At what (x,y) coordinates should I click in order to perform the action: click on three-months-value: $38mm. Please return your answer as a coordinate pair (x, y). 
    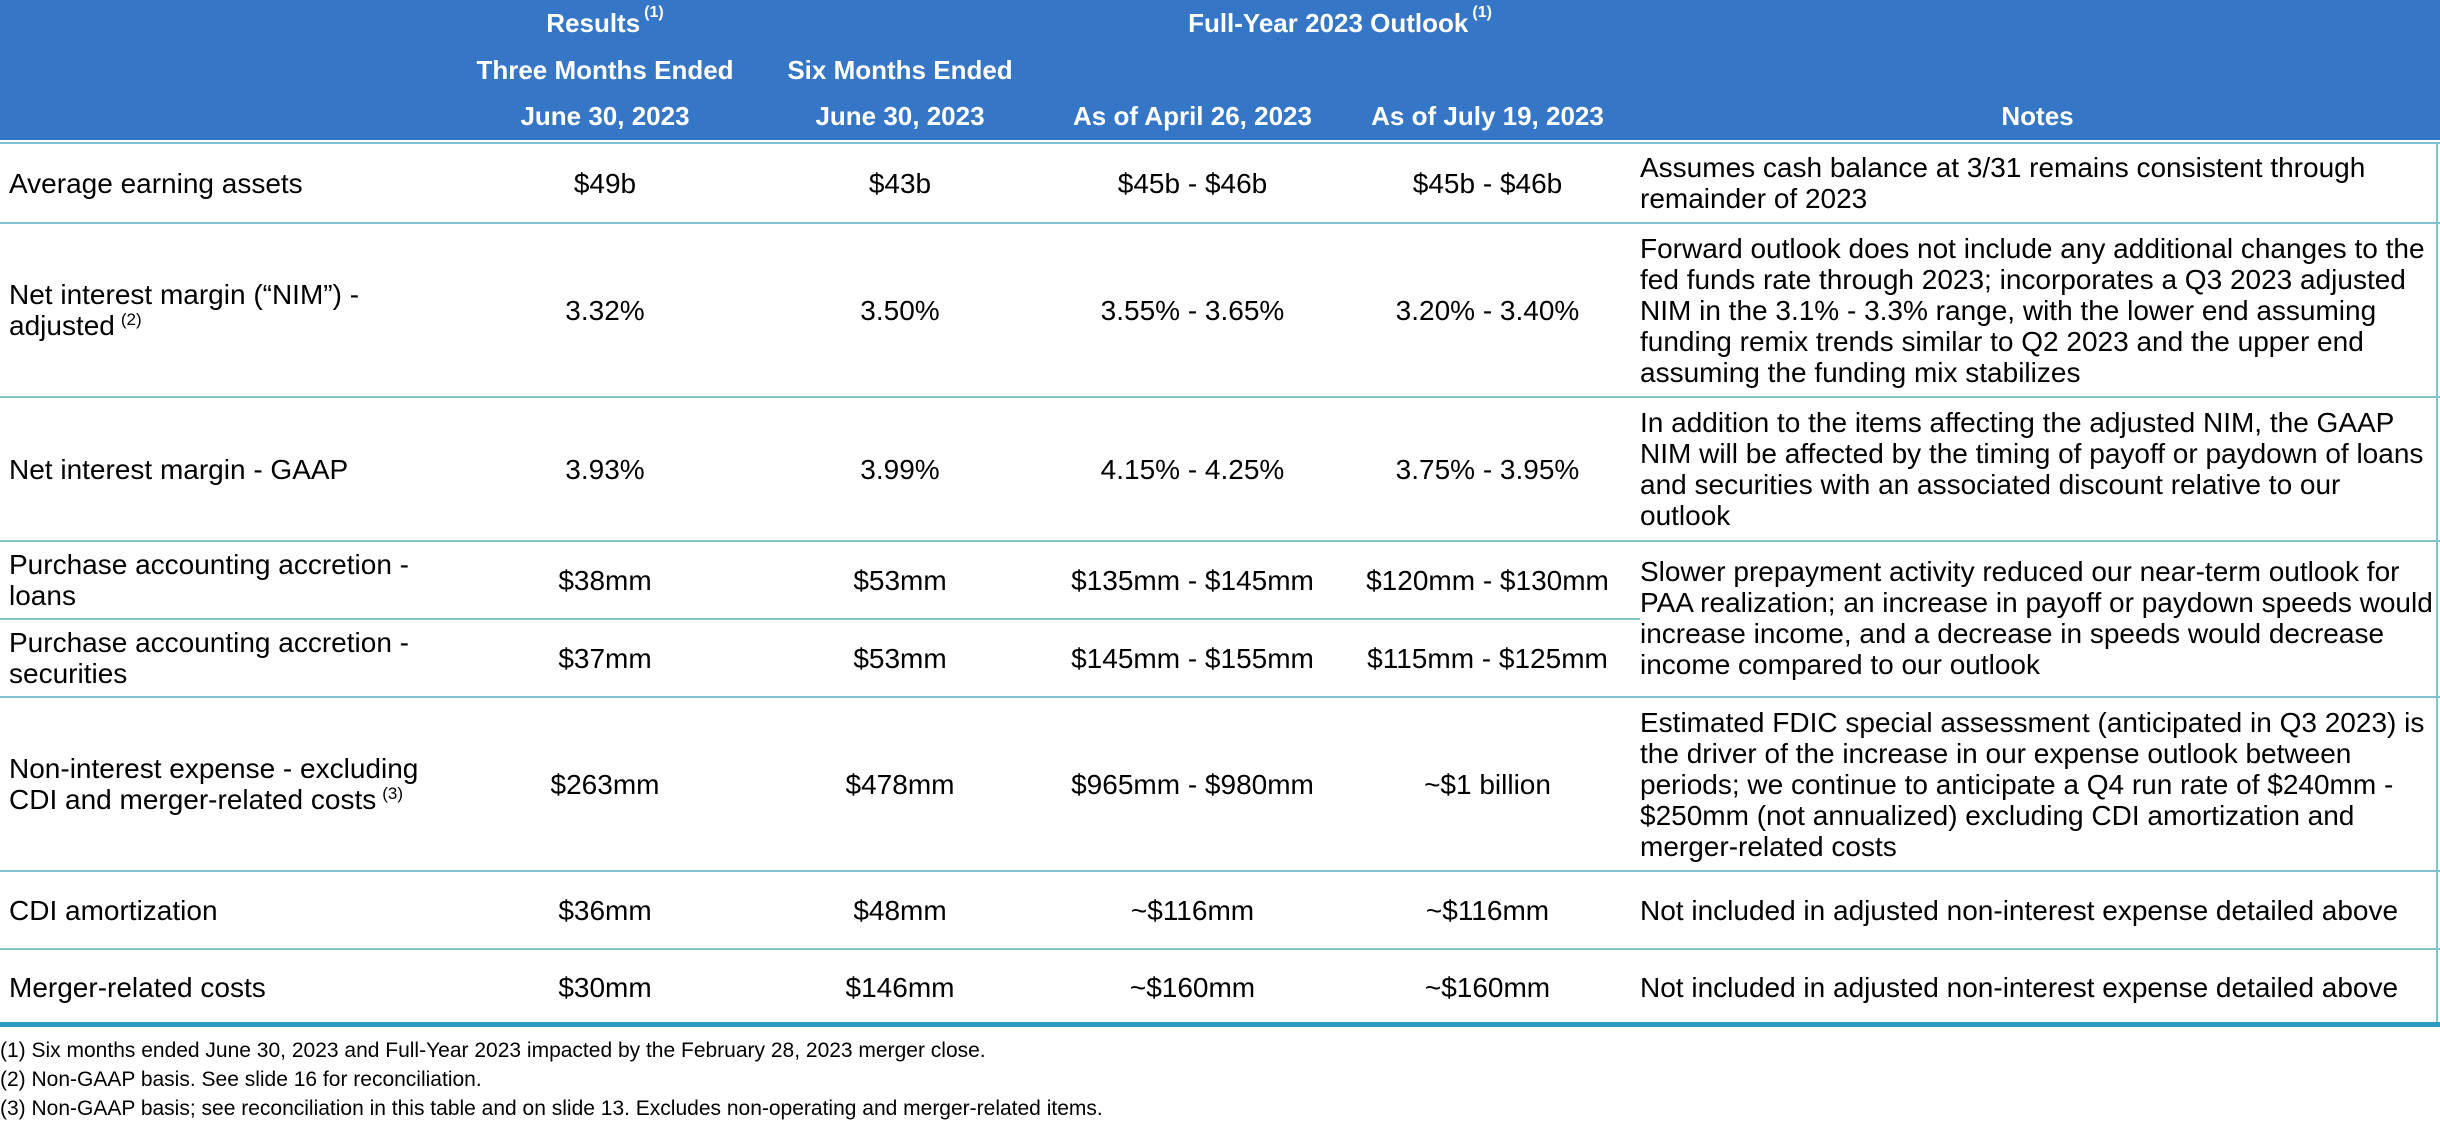
    Looking at the image, I should click on (605, 580).